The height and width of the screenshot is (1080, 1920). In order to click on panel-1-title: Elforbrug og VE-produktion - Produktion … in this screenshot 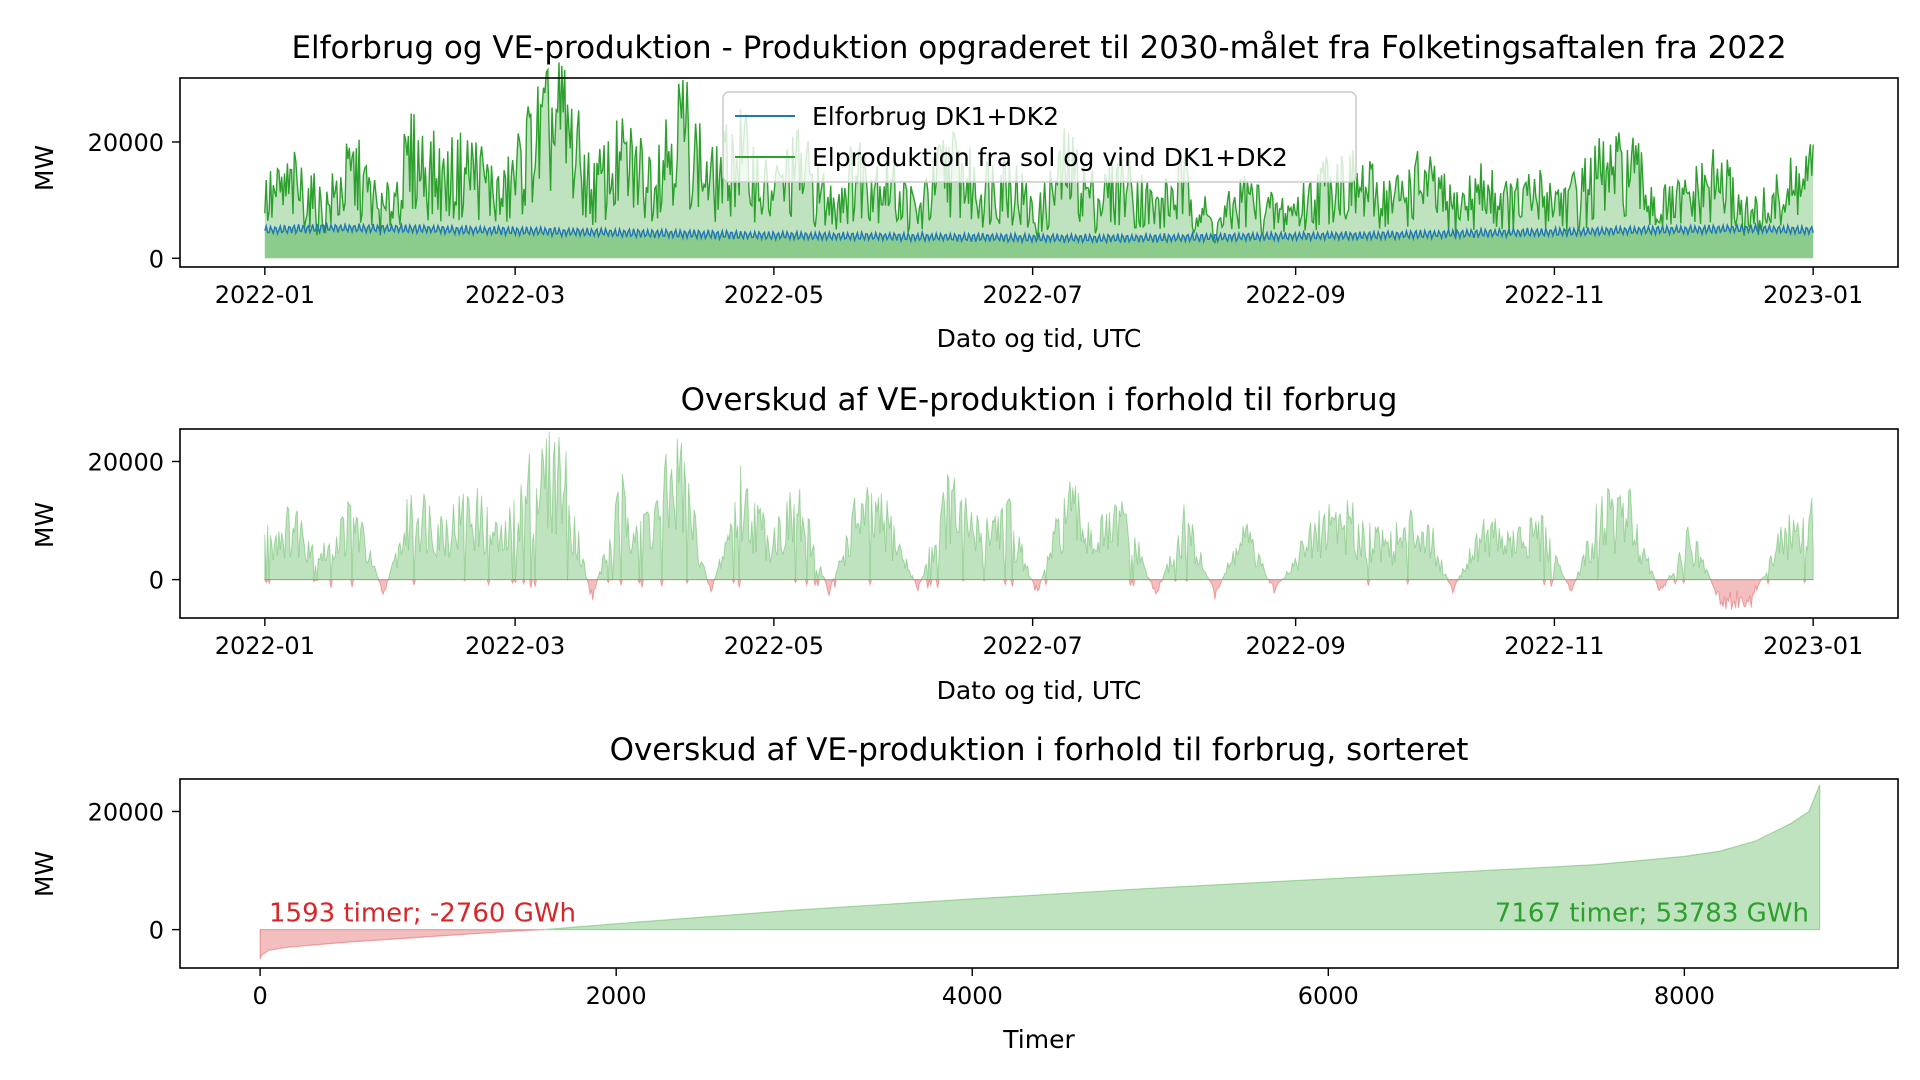, I will do `click(1038, 48)`.